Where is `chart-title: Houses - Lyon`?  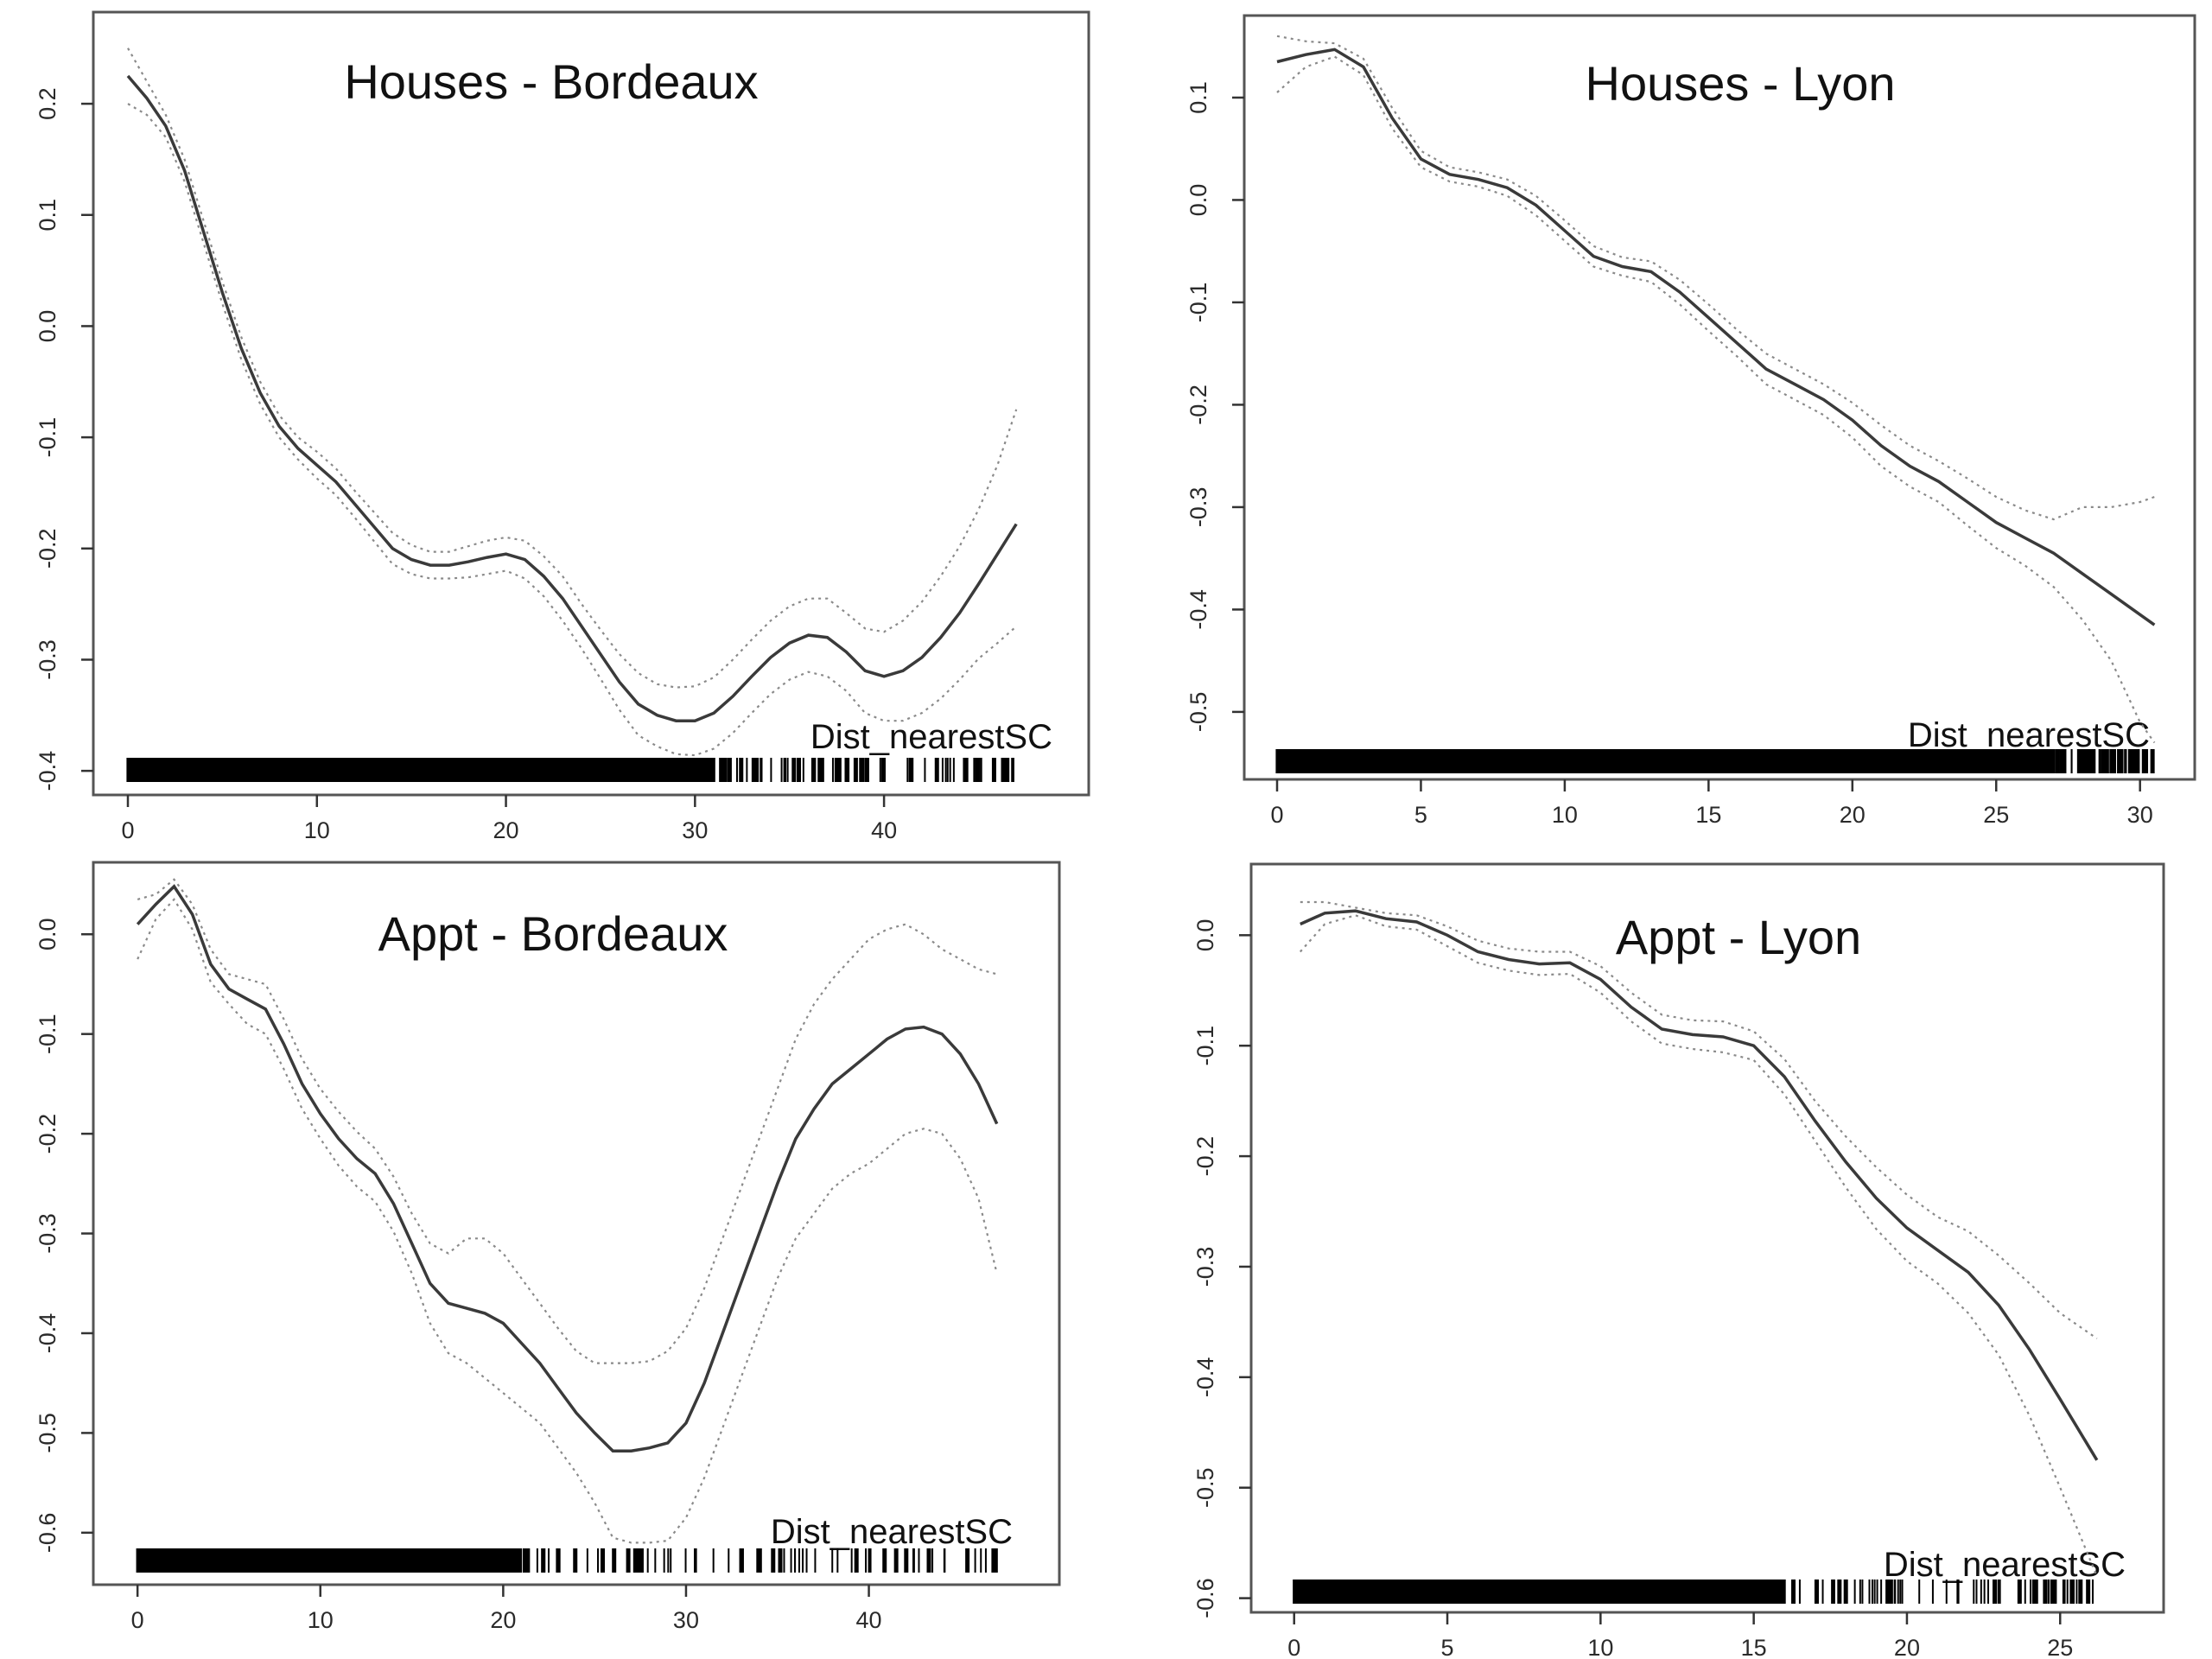
chart-title: Houses - Lyon is located at coordinates (1741, 83).